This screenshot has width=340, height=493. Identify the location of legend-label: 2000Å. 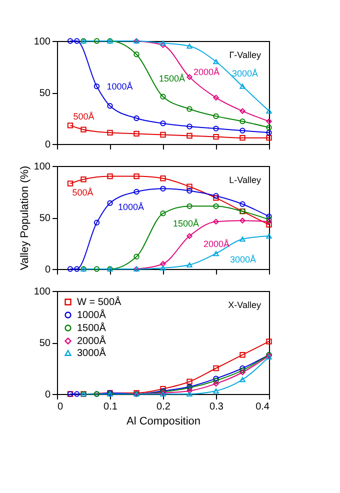
(91, 341).